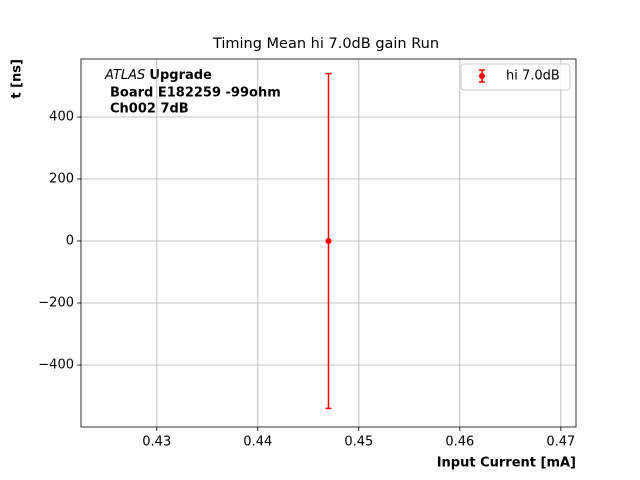 The width and height of the screenshot is (640, 480). What do you see at coordinates (180, 75) in the screenshot?
I see `annotation-upgrade: Upgrade` at bounding box center [180, 75].